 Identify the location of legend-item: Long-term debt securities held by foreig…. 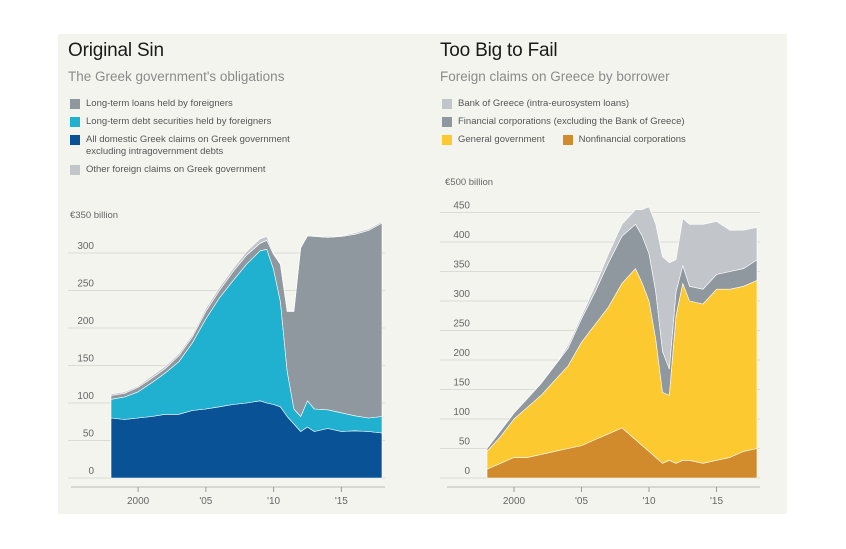
(170, 122).